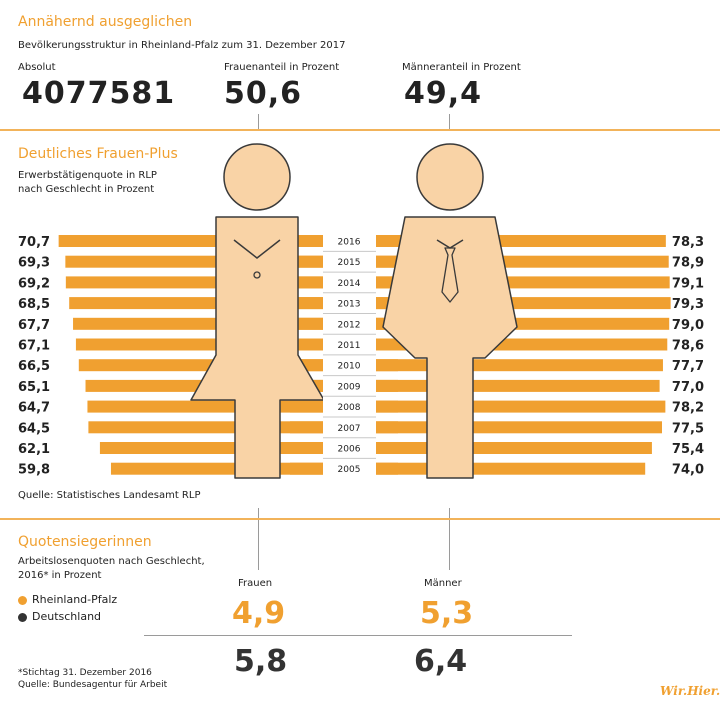 Image resolution: width=720 pixels, height=706 pixels. I want to click on section3-subtitle-2: 2016* in Prozent, so click(60, 575).